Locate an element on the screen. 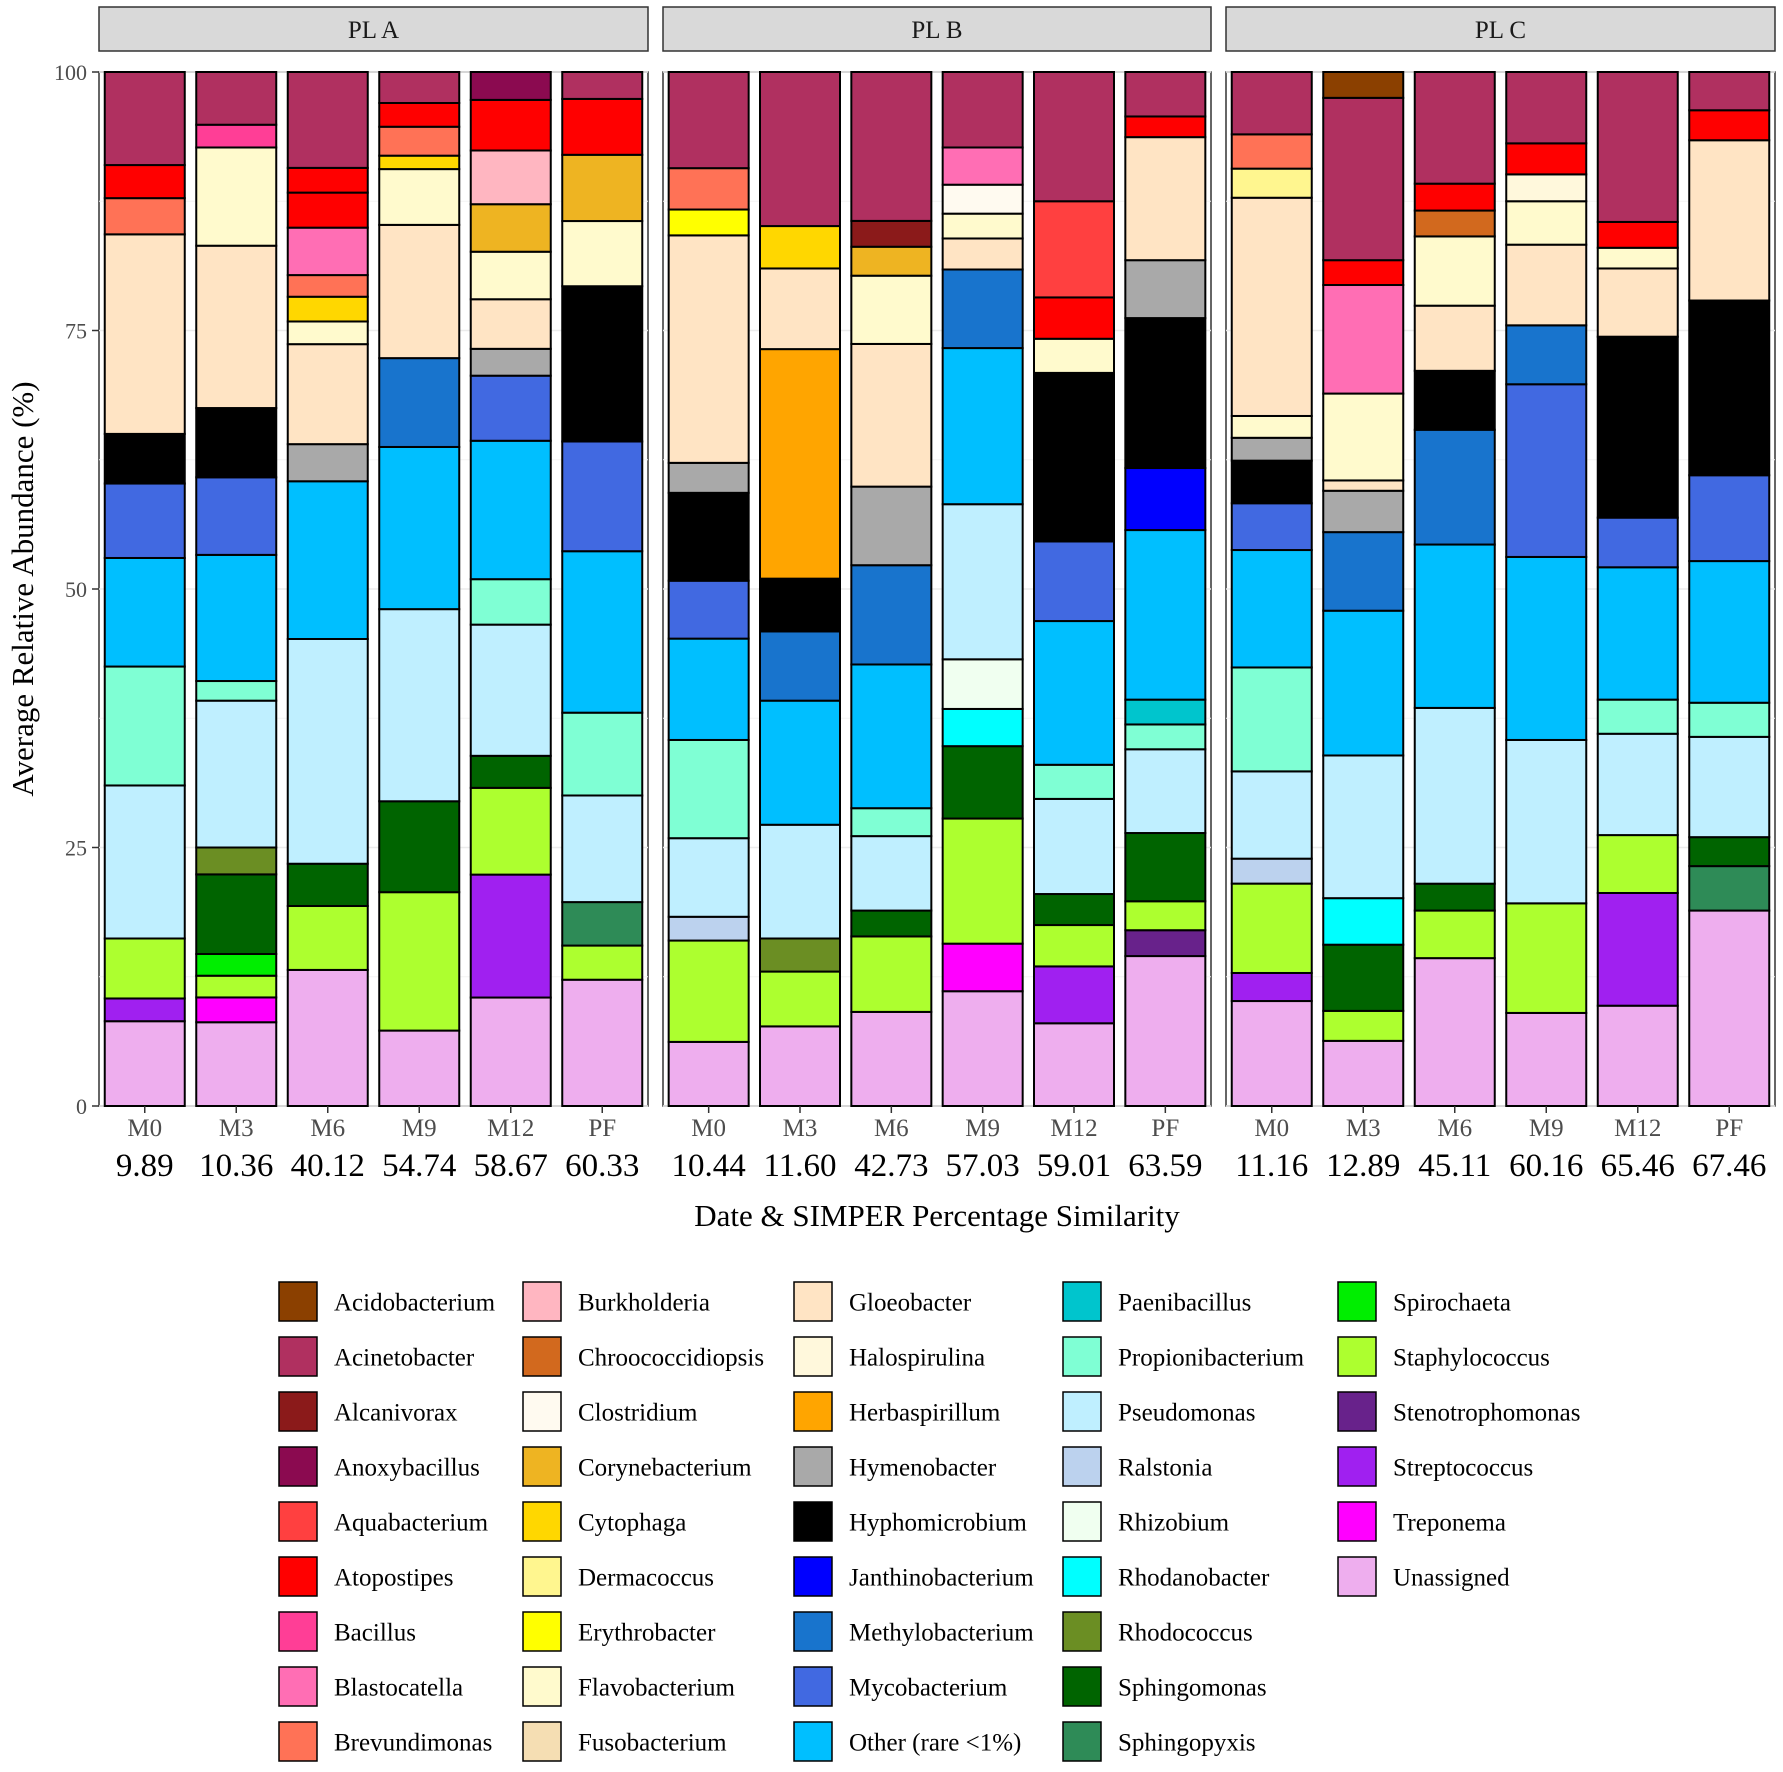 The image size is (1783, 1772). x-tick-label-date: M9 is located at coordinates (1546, 1128).